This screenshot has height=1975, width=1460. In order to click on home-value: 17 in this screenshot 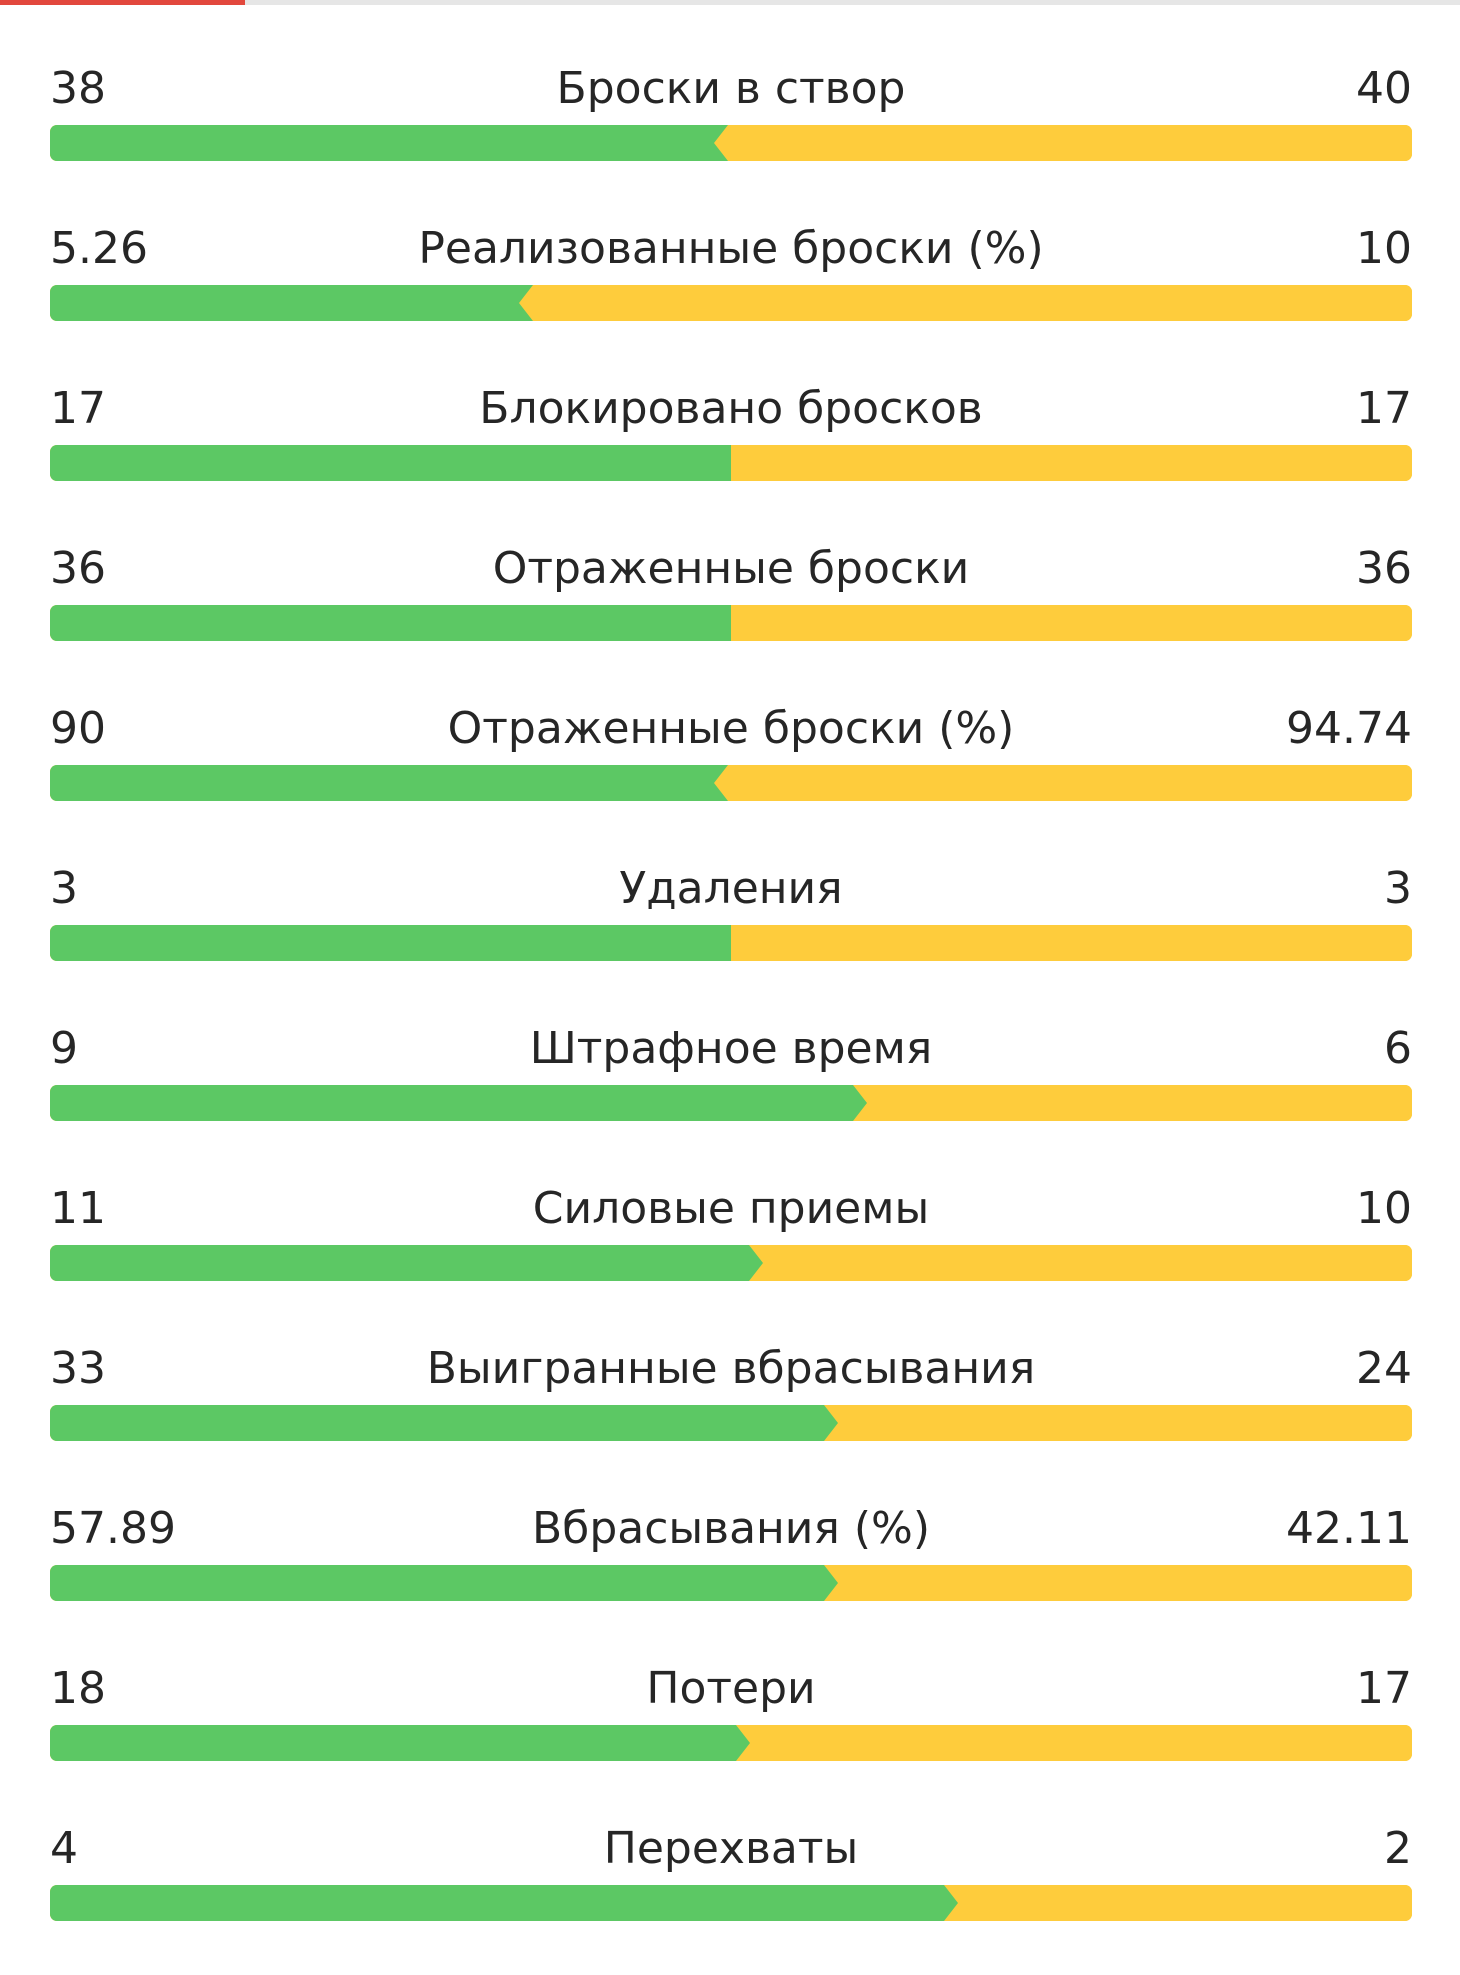, I will do `click(78, 408)`.